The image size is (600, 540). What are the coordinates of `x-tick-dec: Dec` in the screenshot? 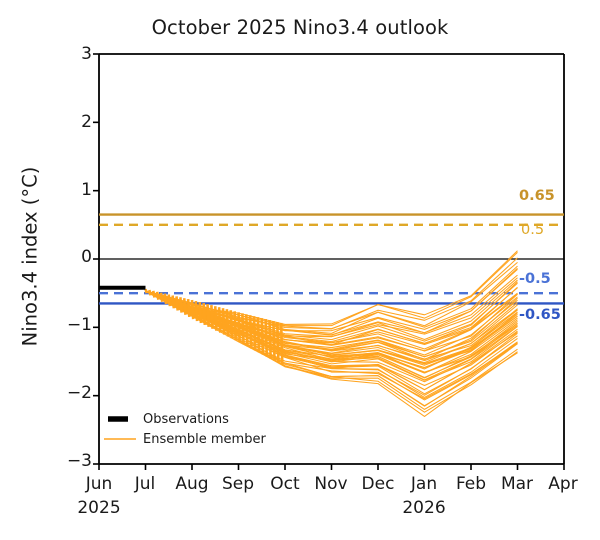 It's located at (378, 484).